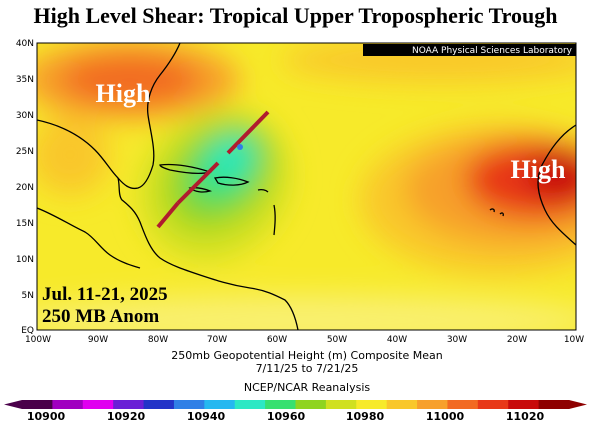 The height and width of the screenshot is (432, 591). Describe the element at coordinates (213, 169) in the screenshot. I see `trough-axis-line` at that location.